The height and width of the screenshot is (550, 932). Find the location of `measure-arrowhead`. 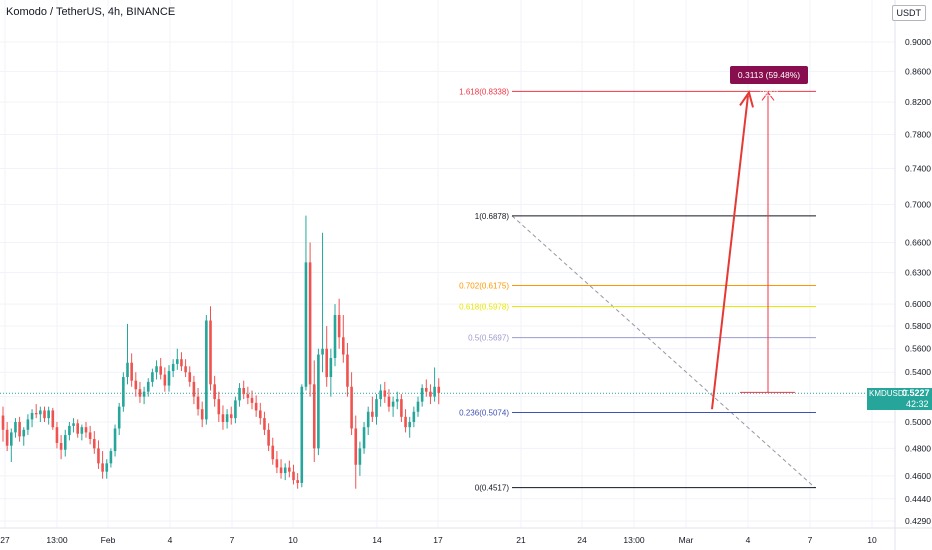

measure-arrowhead is located at coordinates (768, 96).